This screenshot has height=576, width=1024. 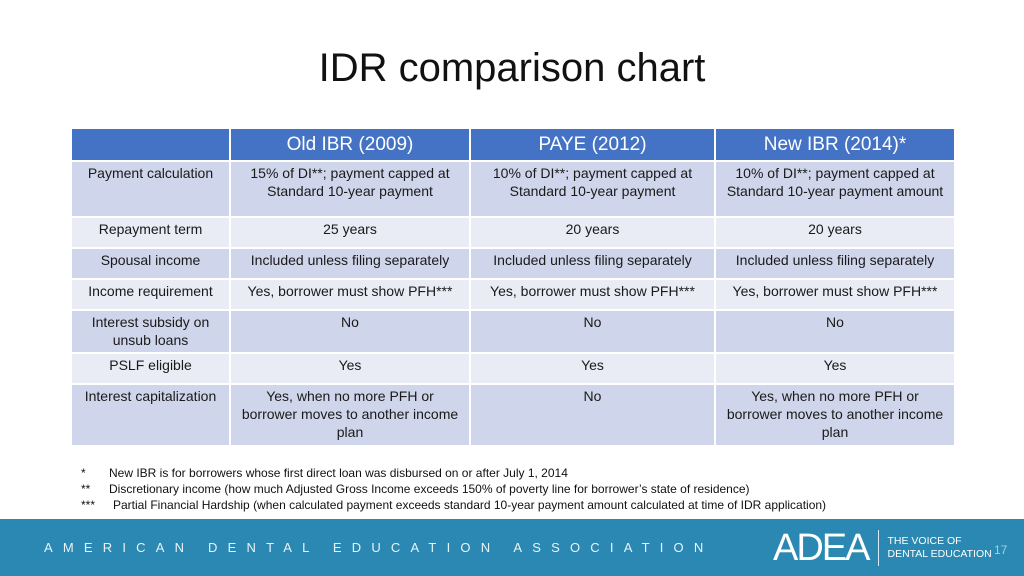 I want to click on table-row: PSLF eligible Yes Yes Yes, so click(x=513, y=368).